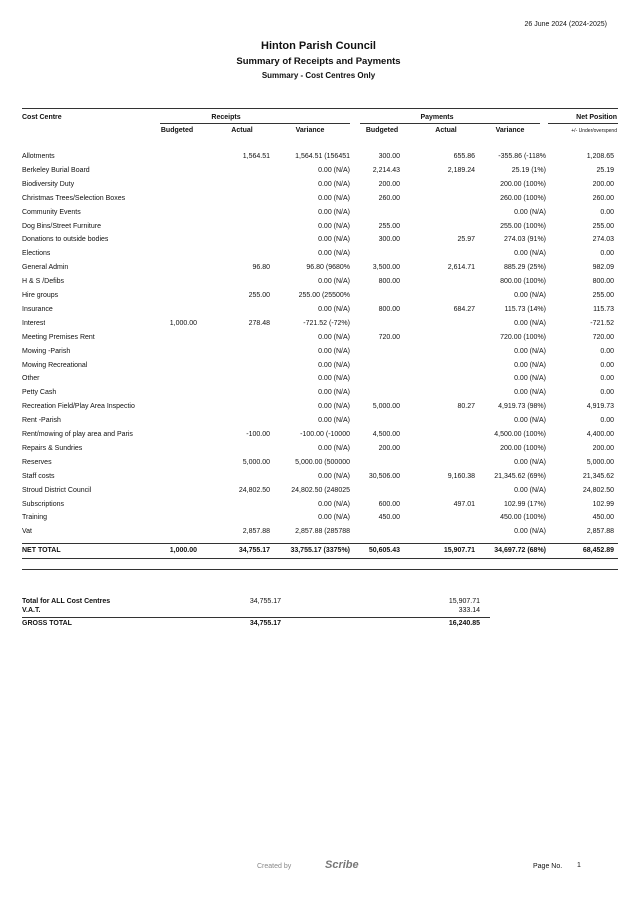 Image resolution: width=637 pixels, height=900 pixels. Describe the element at coordinates (38, 156) in the screenshot. I see `cell-name: Allotments` at that location.